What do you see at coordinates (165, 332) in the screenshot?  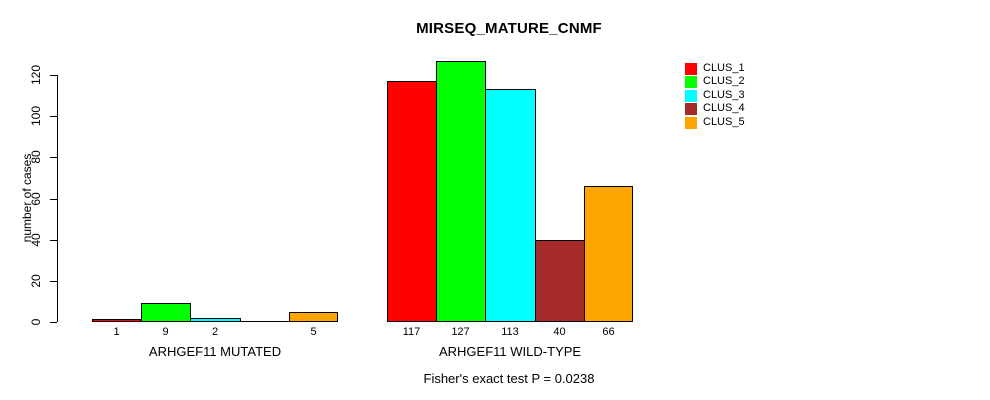 I see `bar-value-label: 9` at bounding box center [165, 332].